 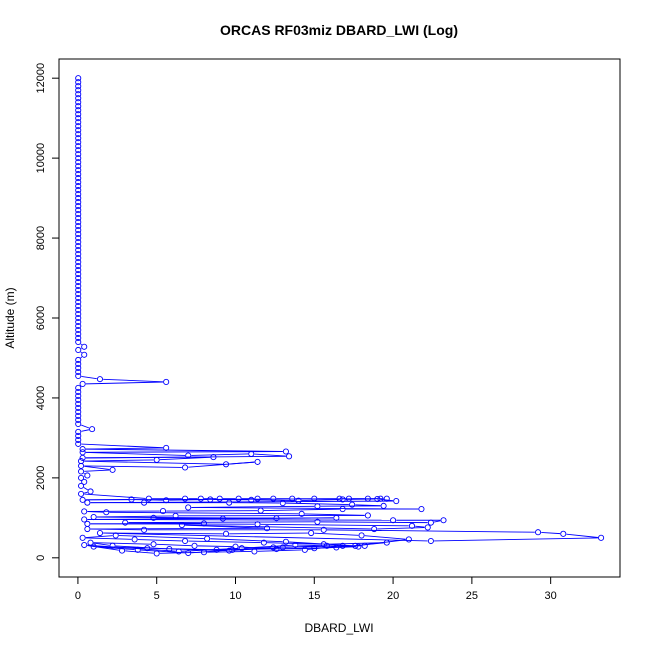 What do you see at coordinates (338, 628) in the screenshot?
I see `x-axis-label: DBARD_LWI` at bounding box center [338, 628].